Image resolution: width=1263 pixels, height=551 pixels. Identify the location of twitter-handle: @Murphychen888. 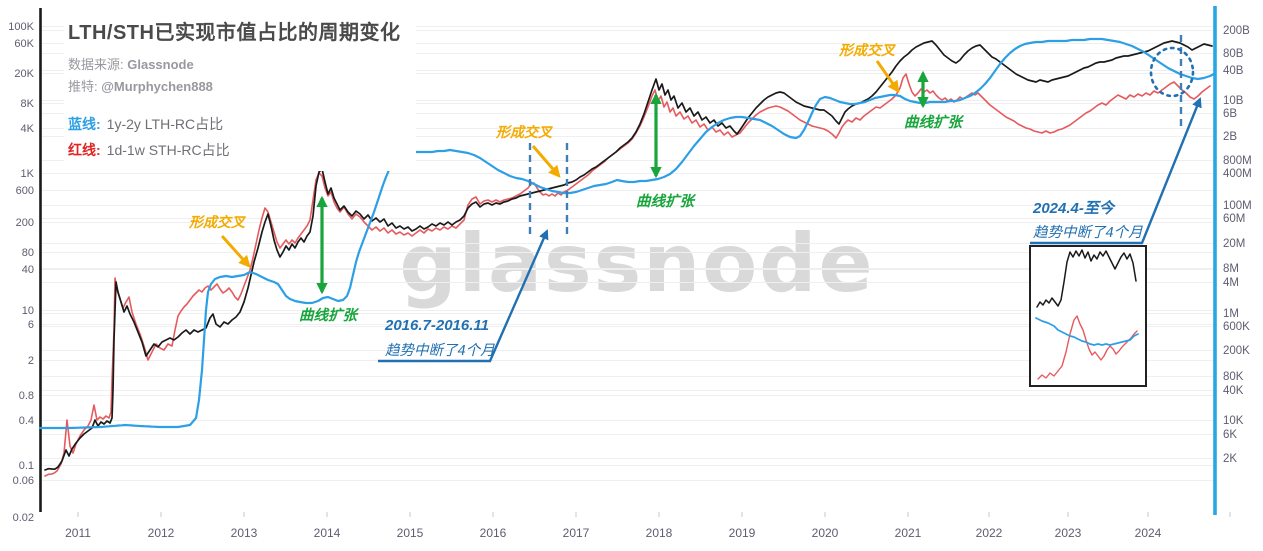
(157, 86).